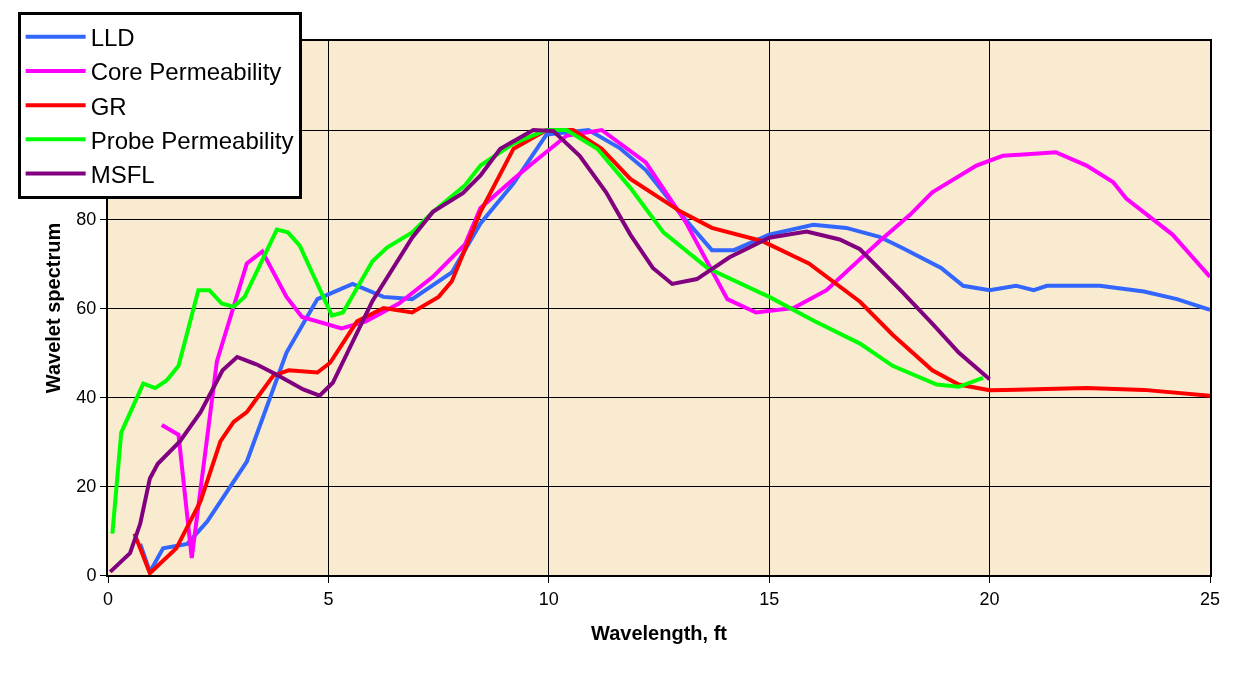 This screenshot has width=1234, height=677. I want to click on x-tick-label: 10, so click(548, 598).